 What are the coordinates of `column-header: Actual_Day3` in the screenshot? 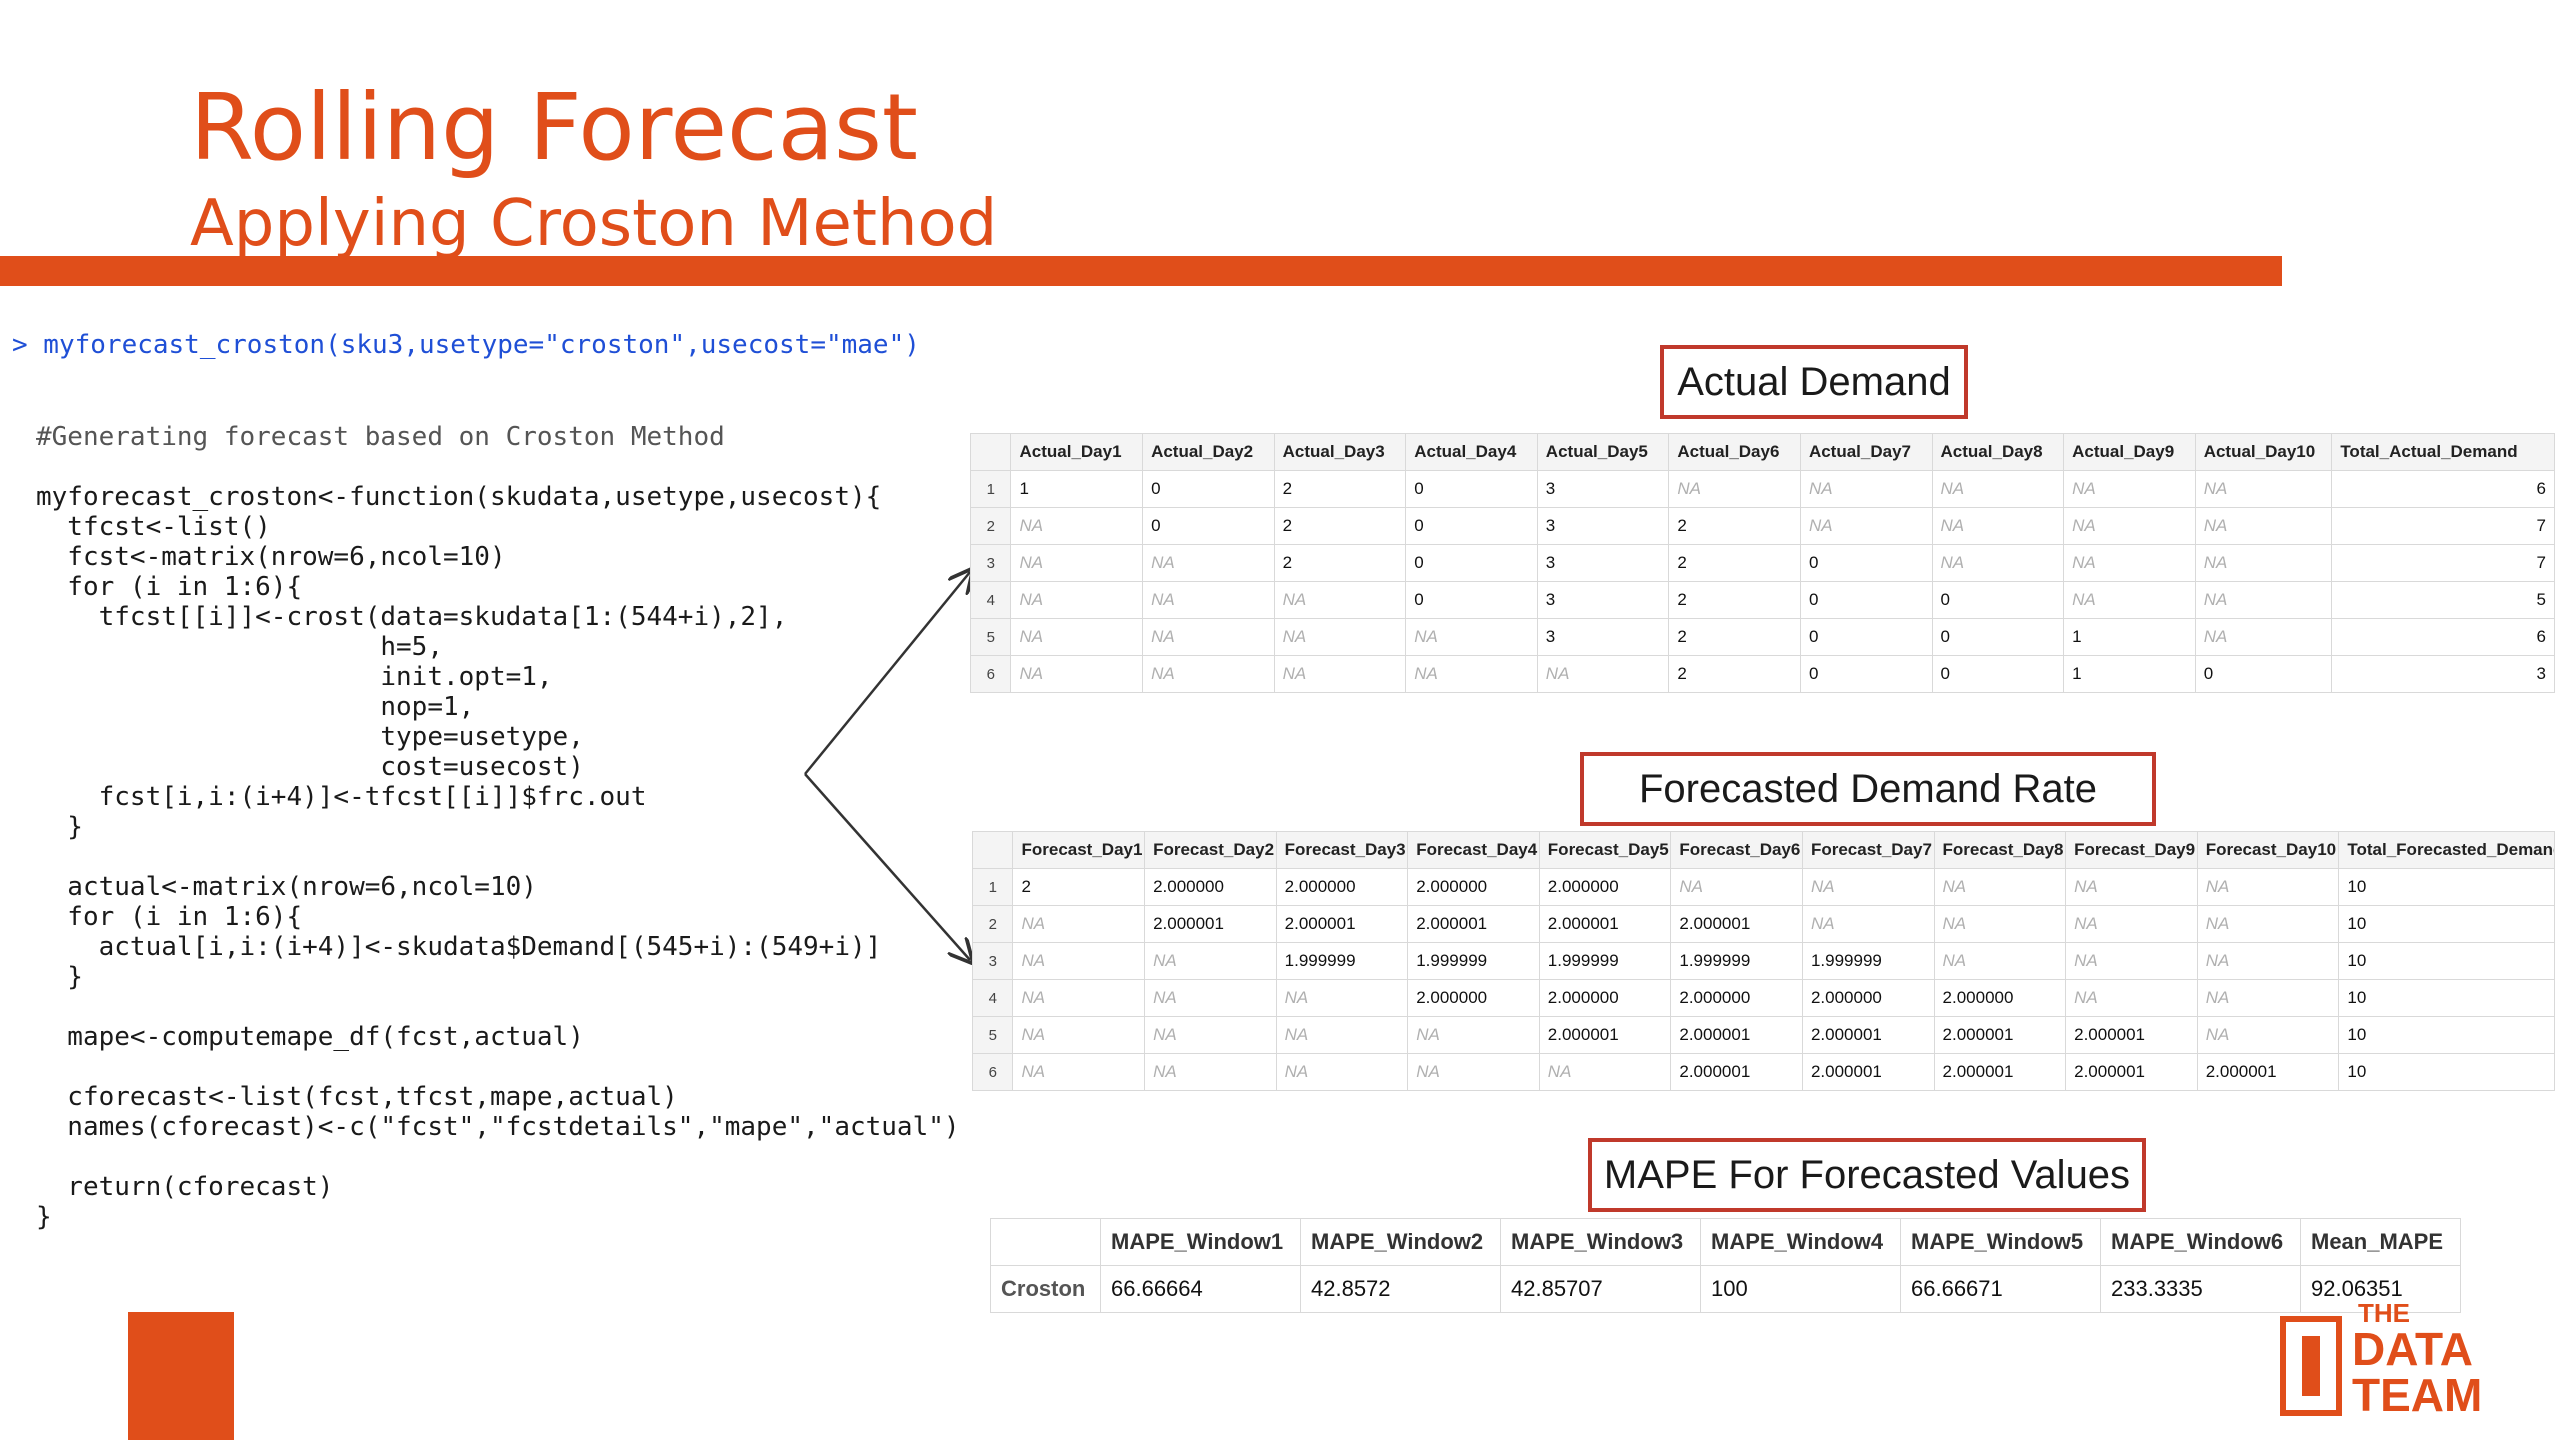 It's located at (1340, 452).